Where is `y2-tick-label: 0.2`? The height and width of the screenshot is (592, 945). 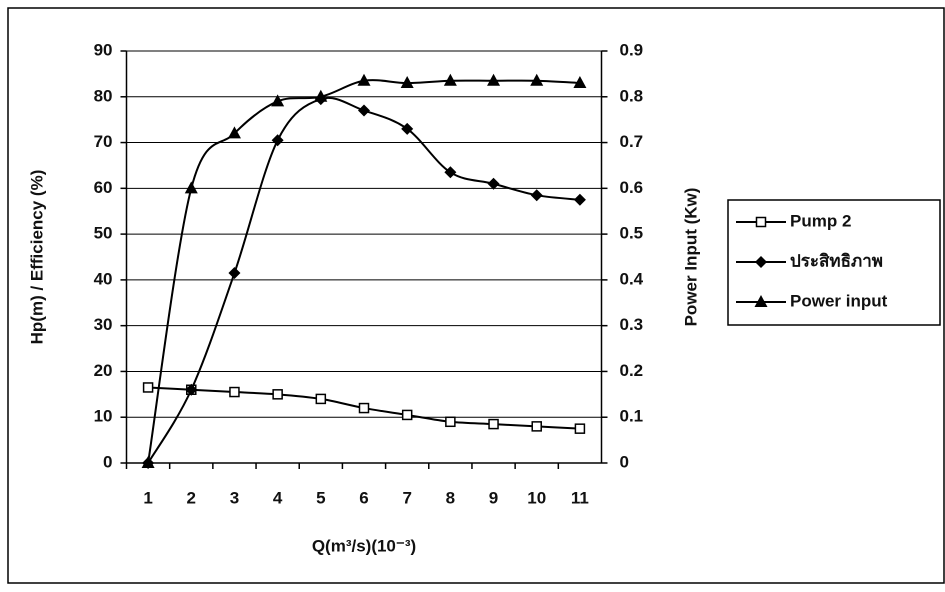
y2-tick-label: 0.2 is located at coordinates (632, 370).